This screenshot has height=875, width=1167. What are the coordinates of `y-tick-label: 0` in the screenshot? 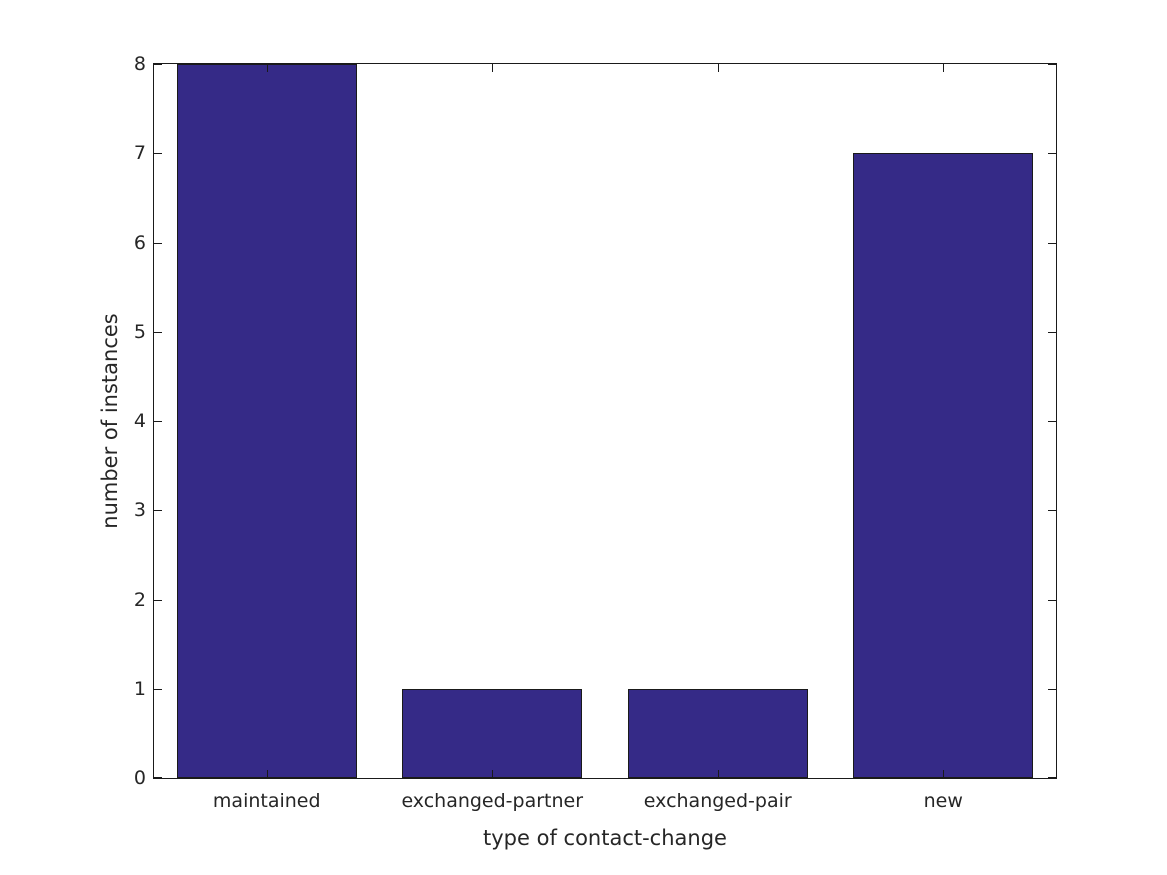 It's located at (139, 778).